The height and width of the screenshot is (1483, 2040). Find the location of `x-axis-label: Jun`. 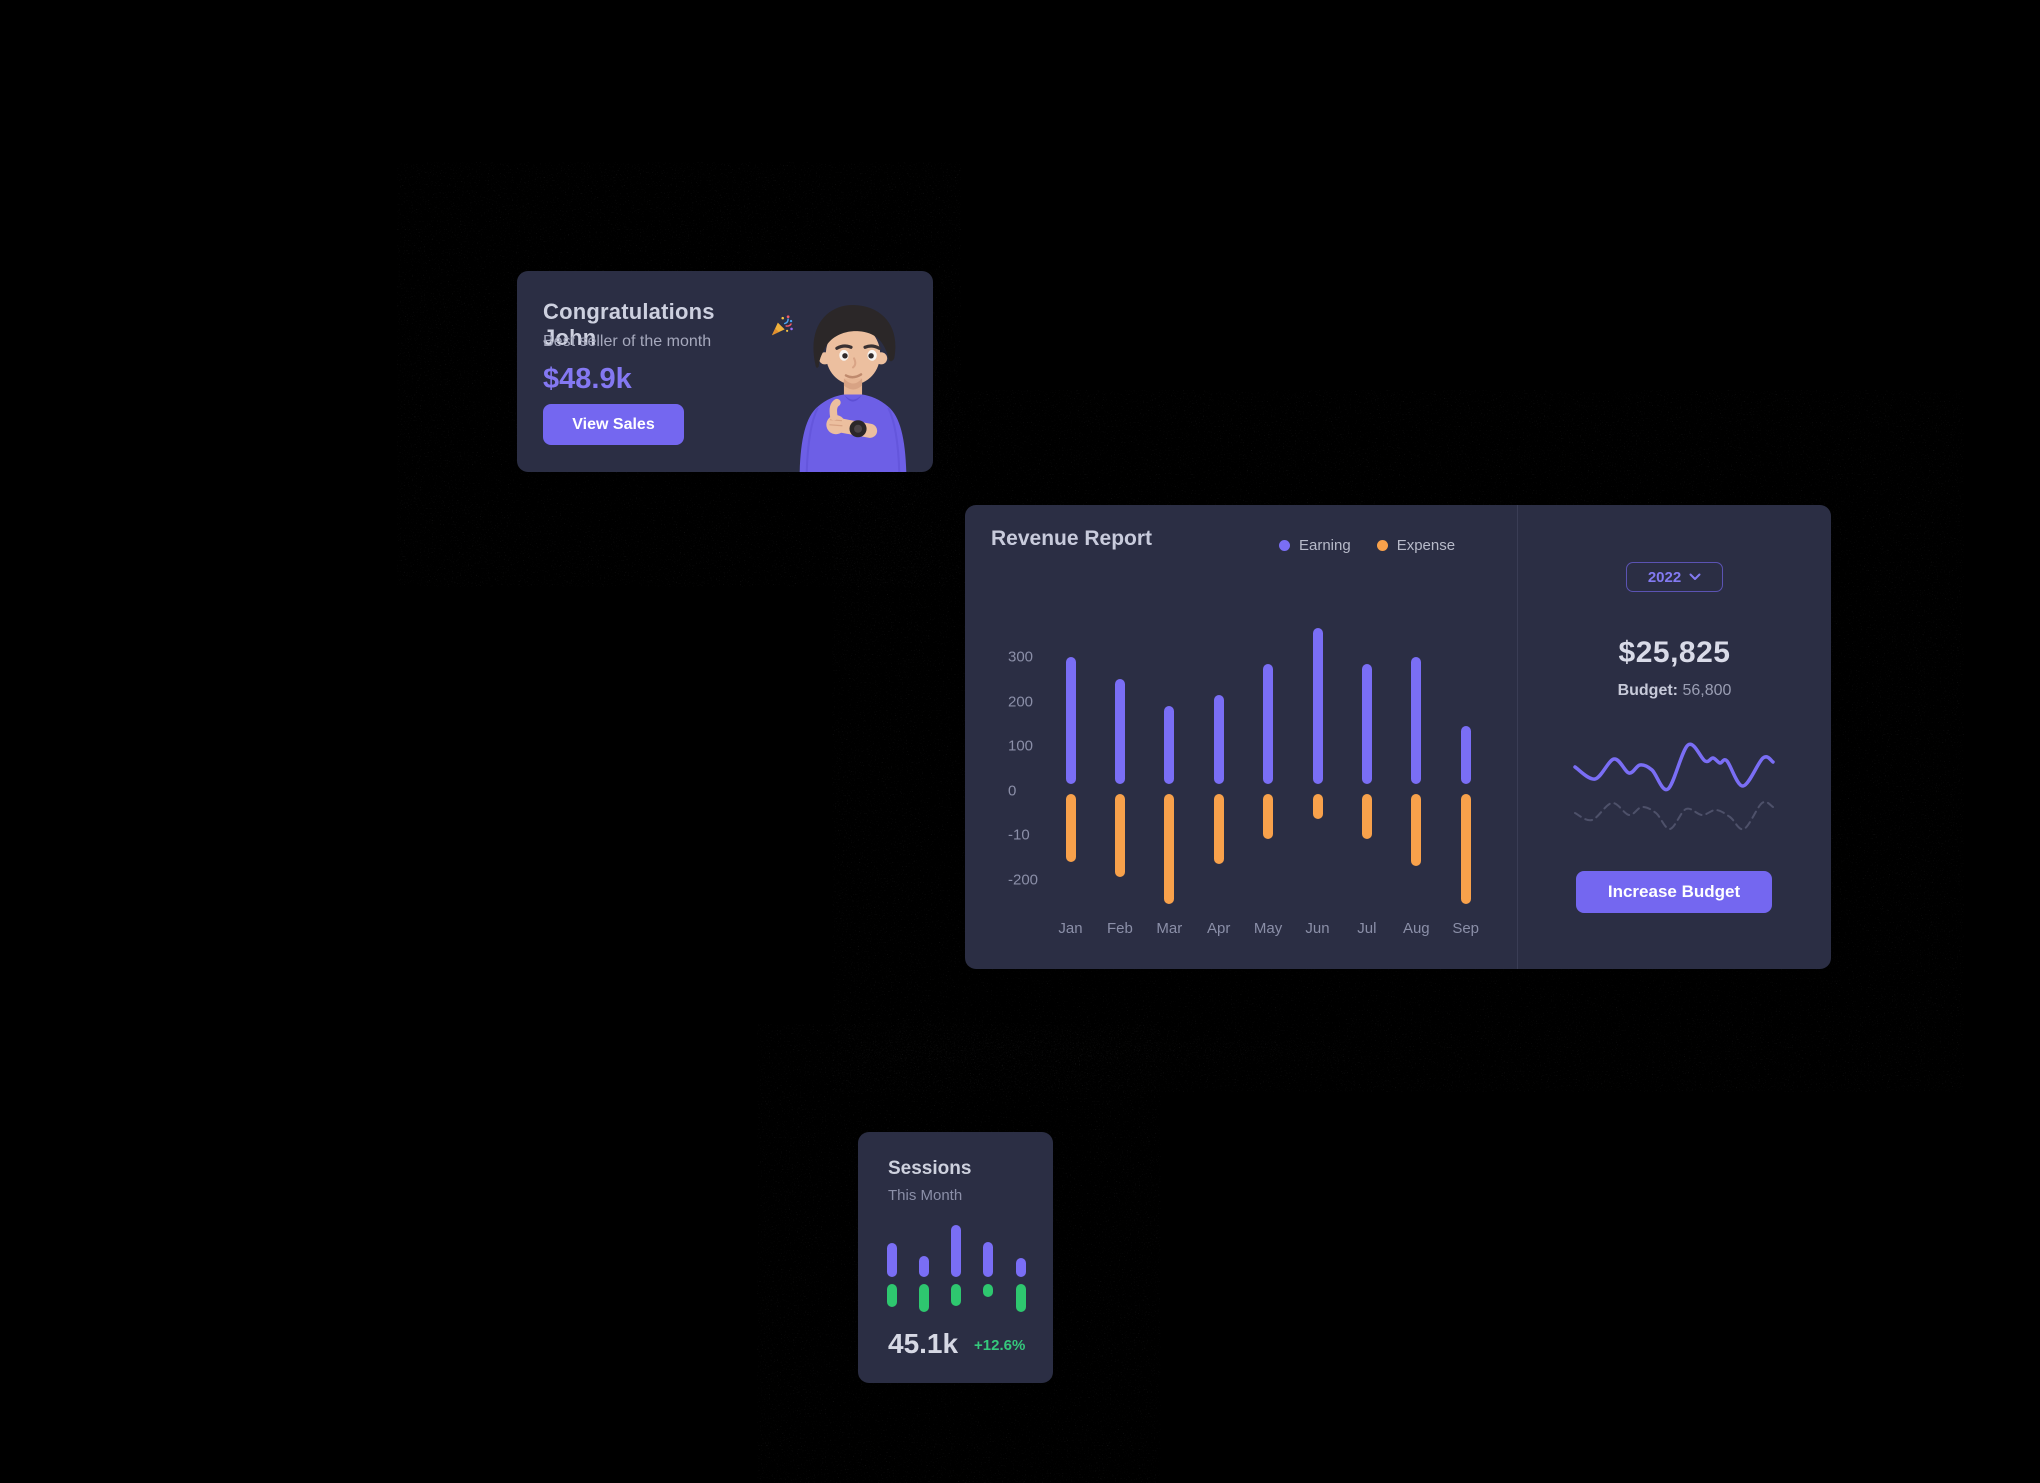

x-axis-label: Jun is located at coordinates (1317, 928).